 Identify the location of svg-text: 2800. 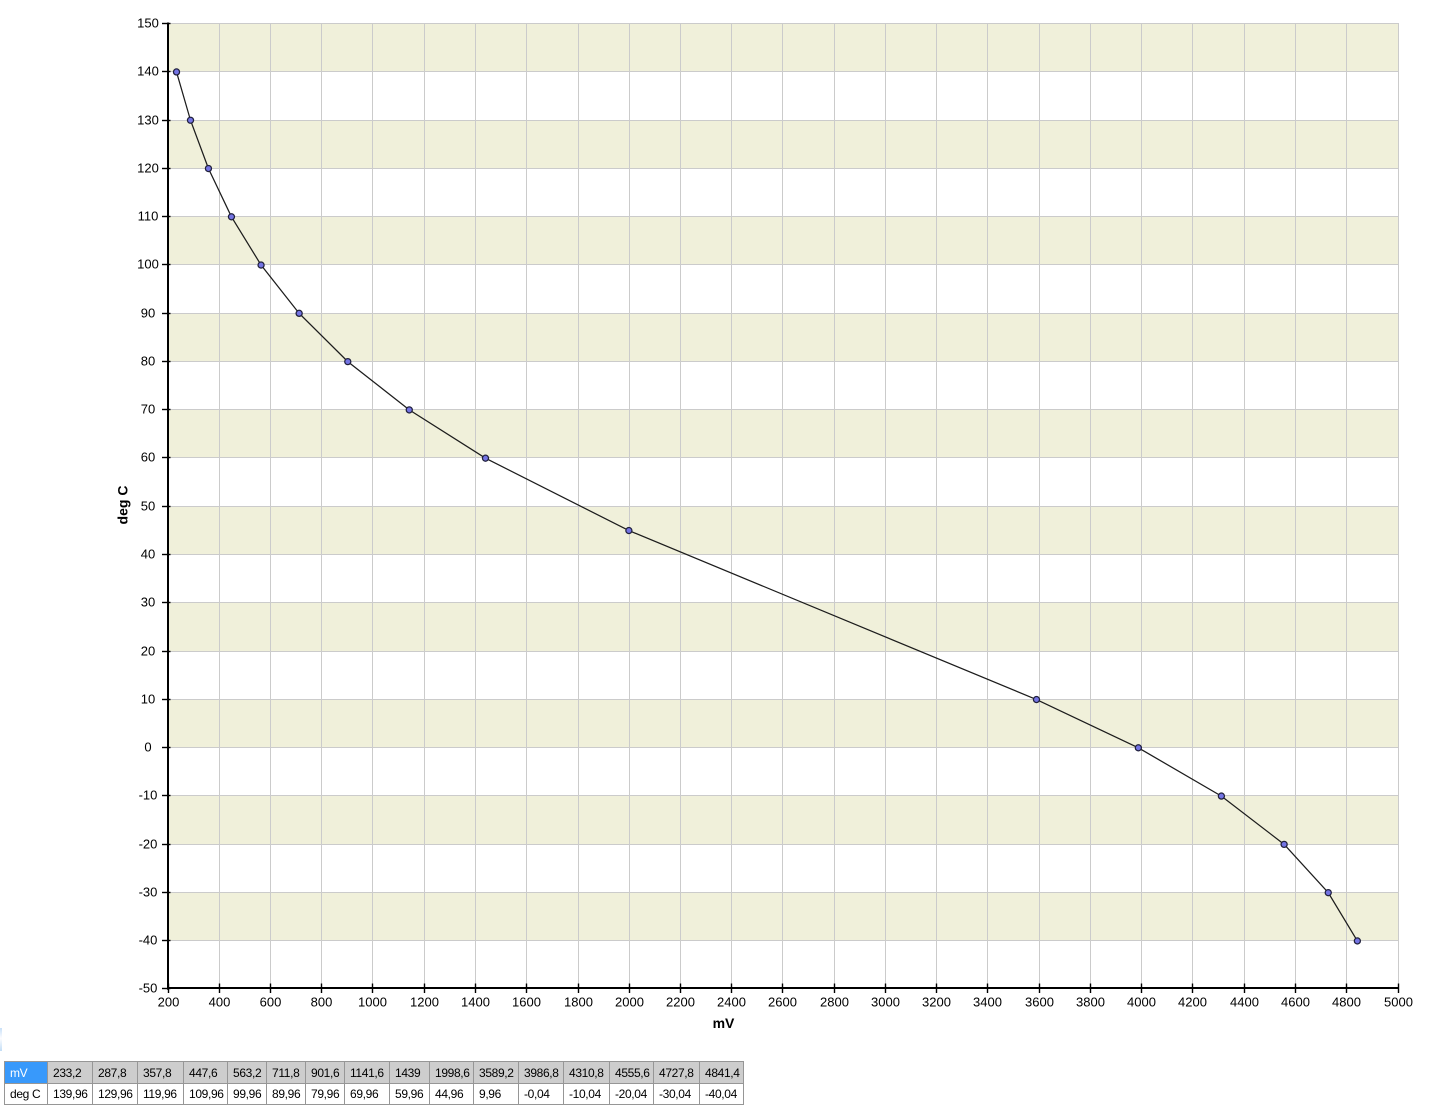
(834, 1002).